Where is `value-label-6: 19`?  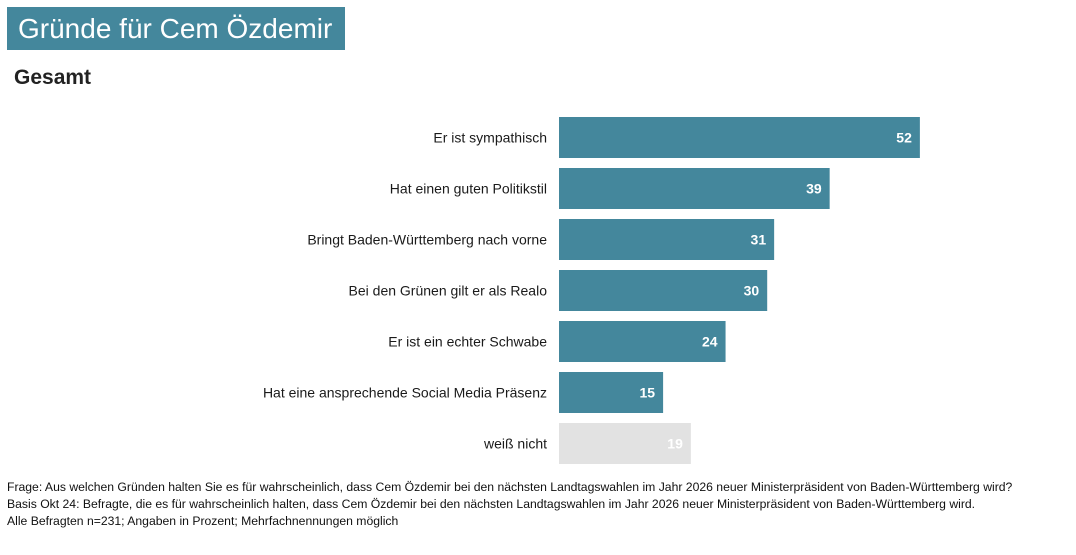
value-label-6: 19 is located at coordinates (675, 444).